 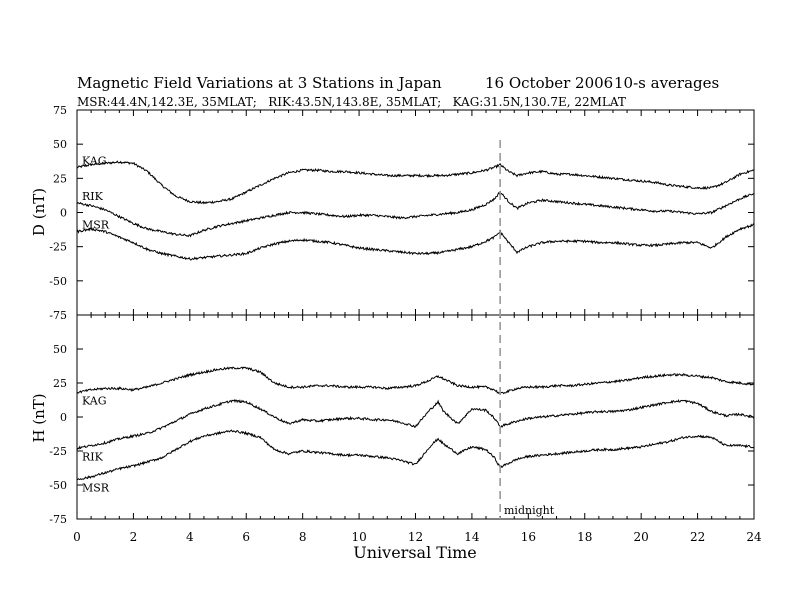 I want to click on x-tick-label: 14, so click(x=472, y=537).